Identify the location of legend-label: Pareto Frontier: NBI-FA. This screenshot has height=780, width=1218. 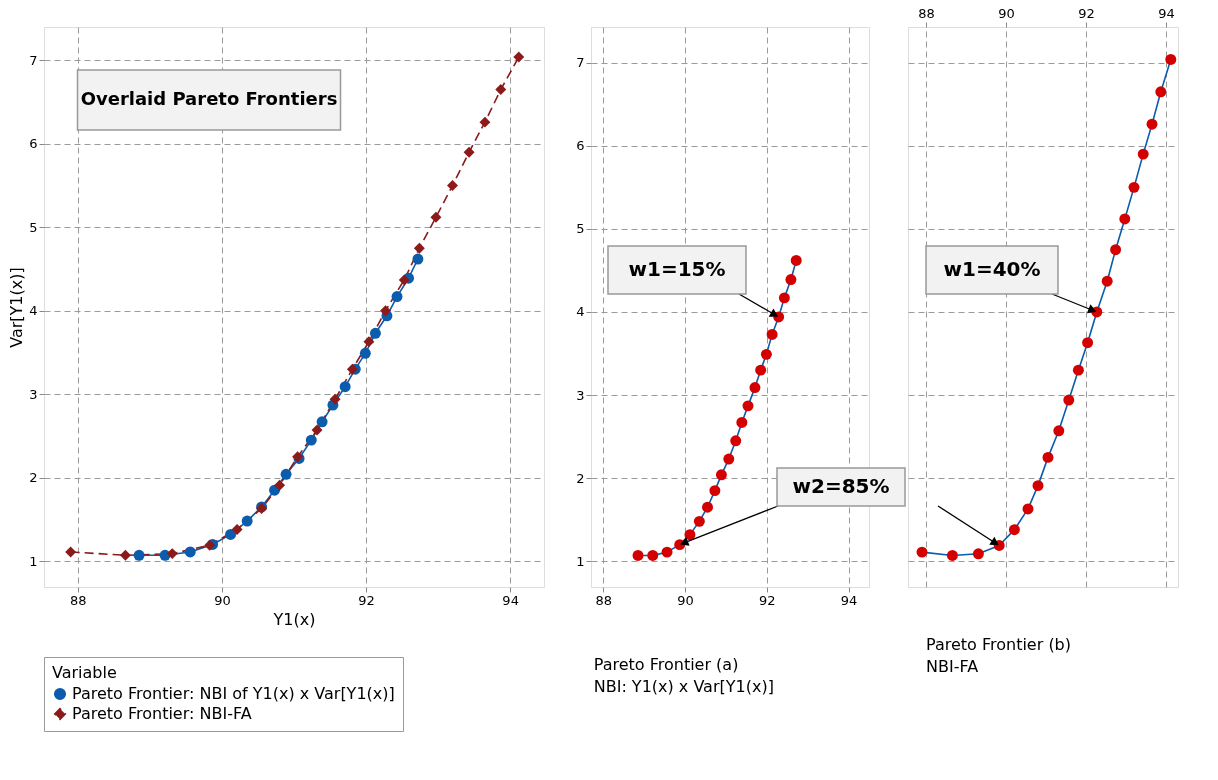
(162, 713).